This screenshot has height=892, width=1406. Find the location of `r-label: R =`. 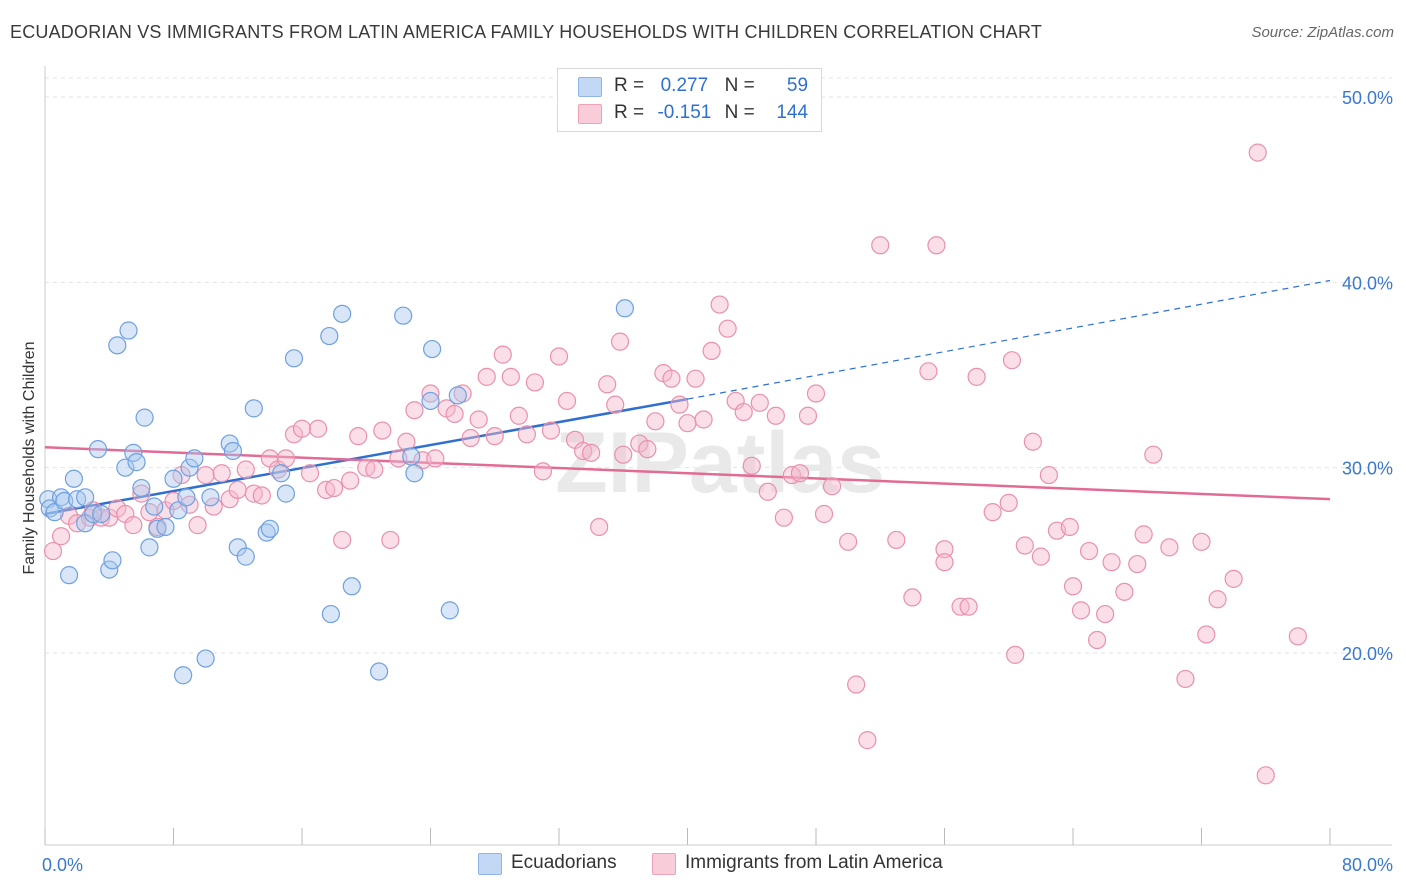

r-label: R = is located at coordinates (629, 112).